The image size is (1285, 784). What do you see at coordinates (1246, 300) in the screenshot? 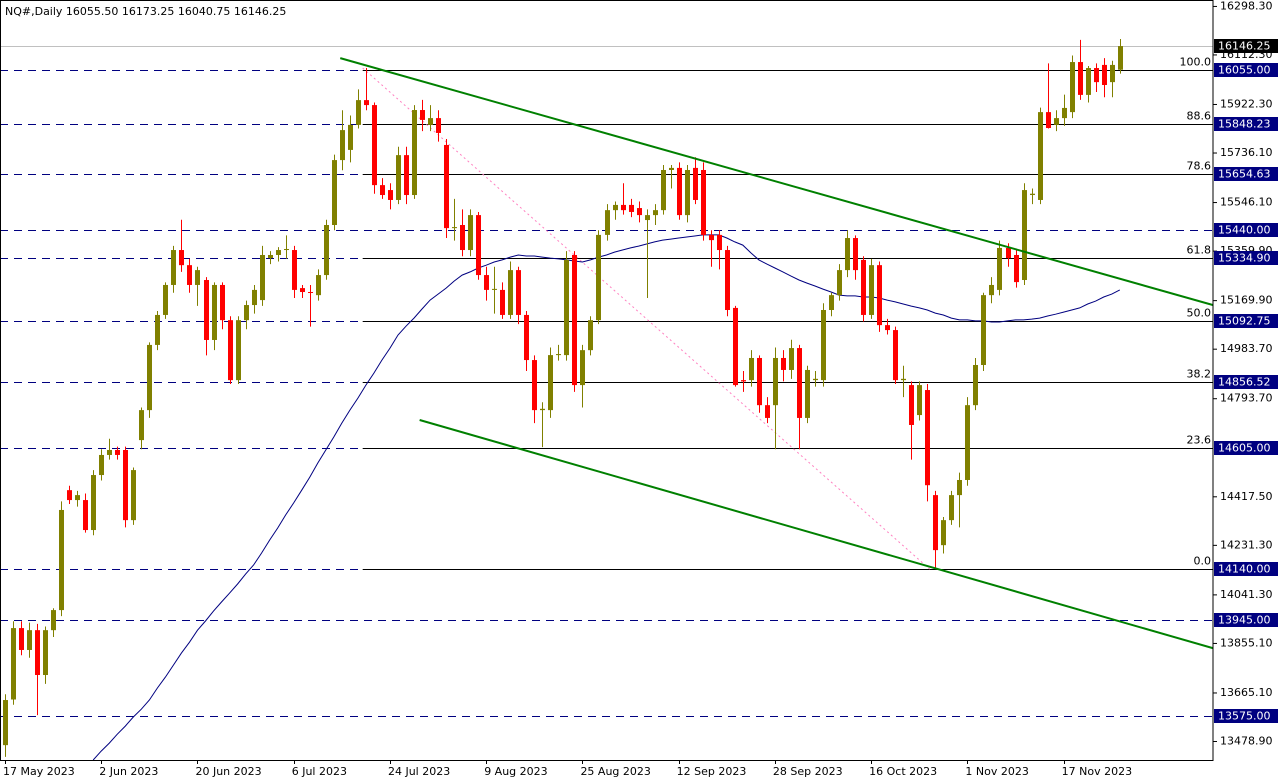
I see `y-tick-label: 15169.90` at bounding box center [1246, 300].